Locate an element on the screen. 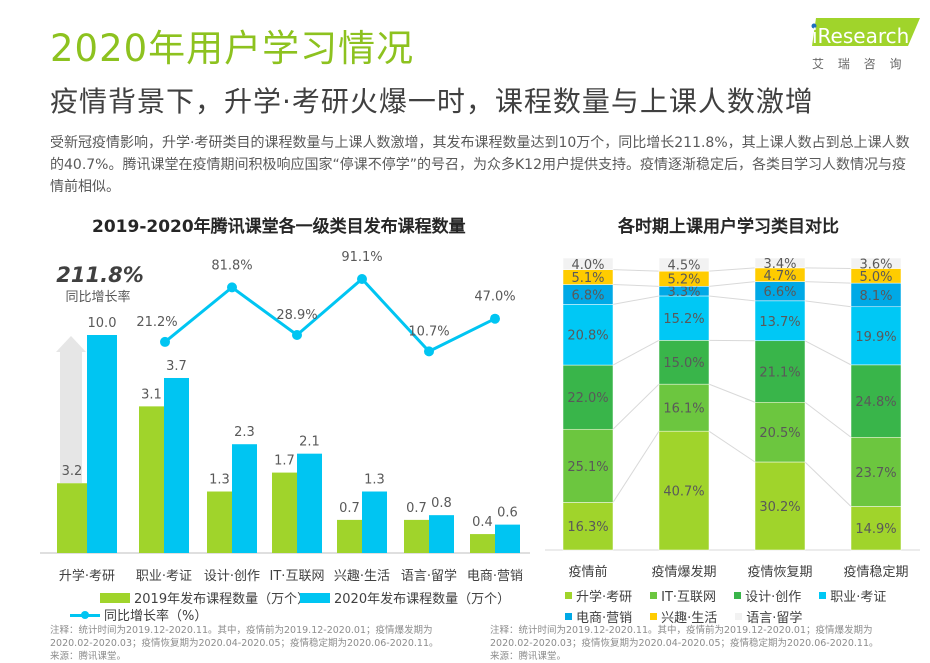 The image size is (930, 663). category-label: 疫情恢复期 is located at coordinates (779, 572).